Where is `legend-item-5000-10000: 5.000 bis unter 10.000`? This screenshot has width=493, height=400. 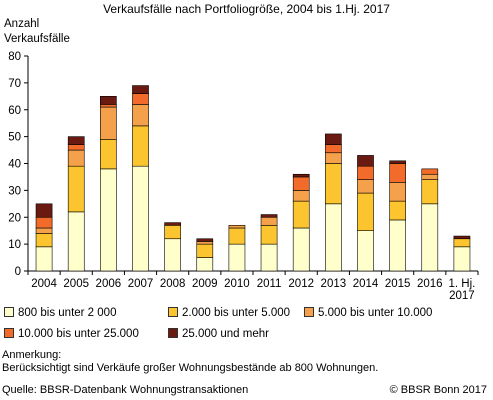 legend-item-5000-10000: 5.000 bis unter 10.000 is located at coordinates (368, 312).